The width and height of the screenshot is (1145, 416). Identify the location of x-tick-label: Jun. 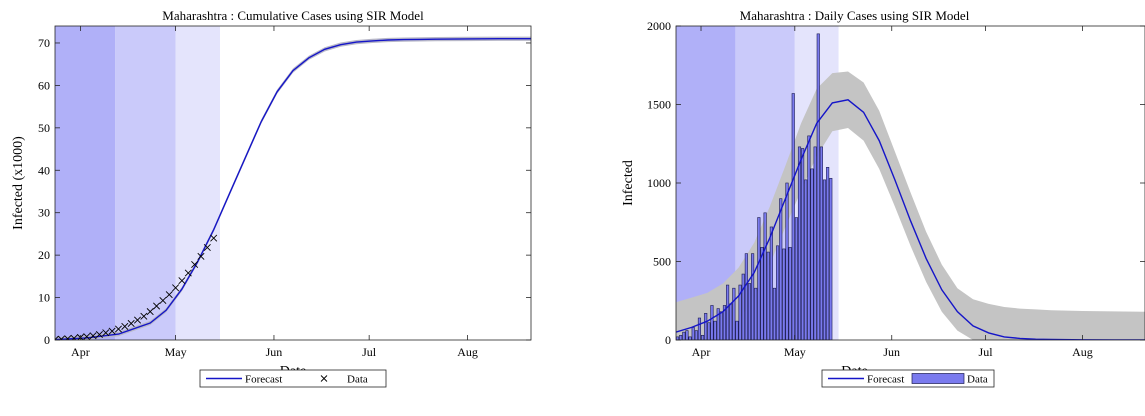
(891, 352).